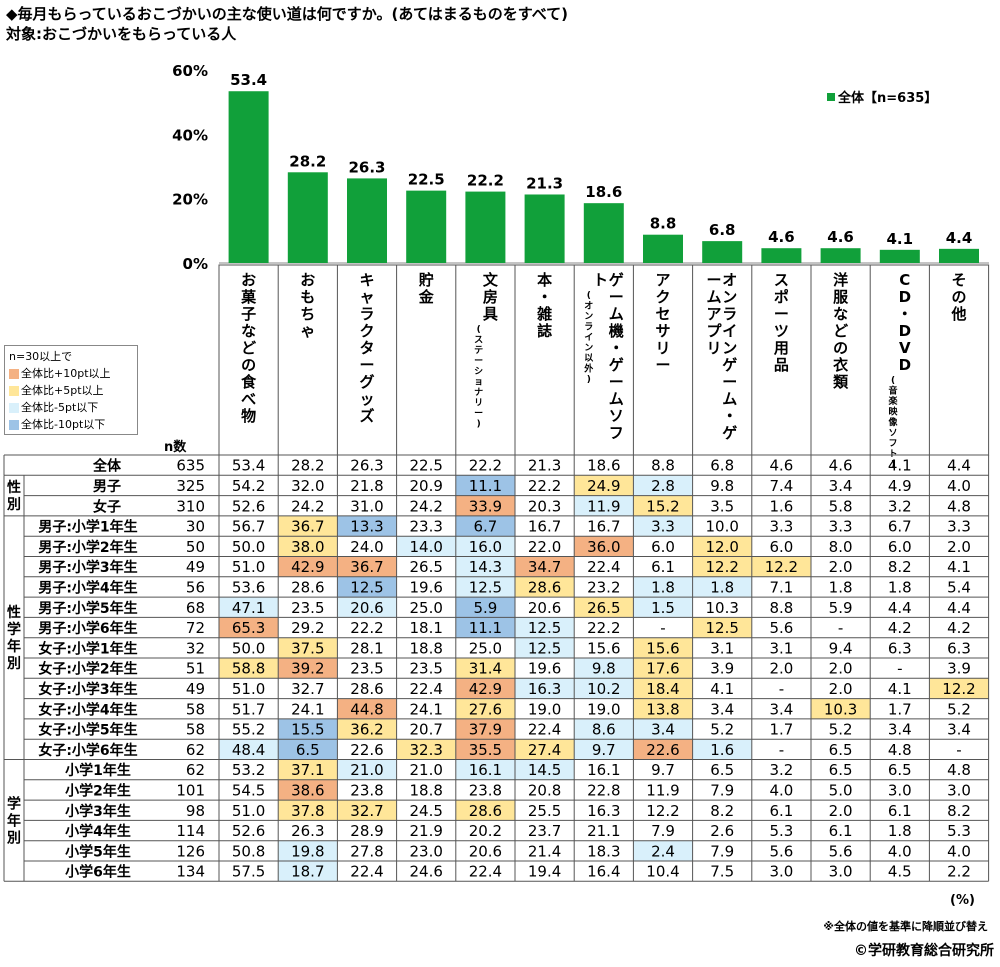 This screenshot has width=1000, height=967. Describe the element at coordinates (781, 365) in the screenshot. I see `category-label-char: 品` at that location.